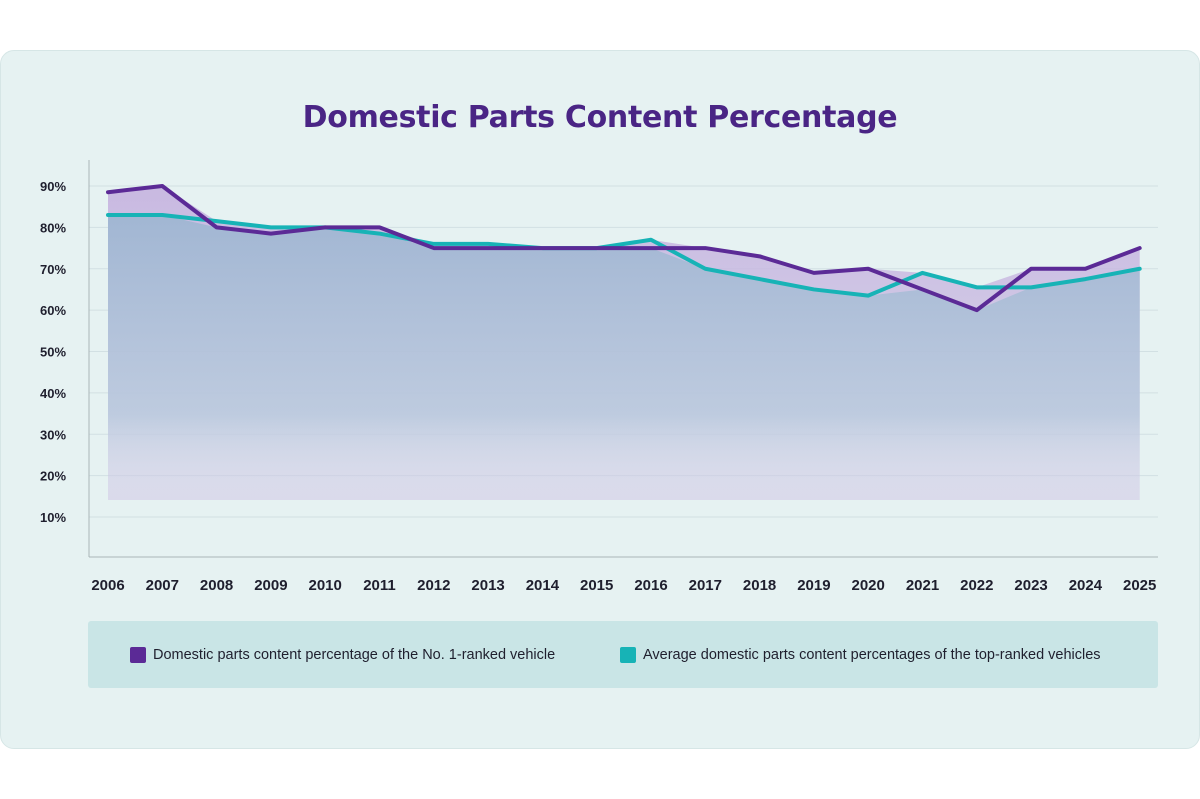 This screenshot has height=799, width=1200. What do you see at coordinates (216, 585) in the screenshot?
I see `x-tick-label: 2008` at bounding box center [216, 585].